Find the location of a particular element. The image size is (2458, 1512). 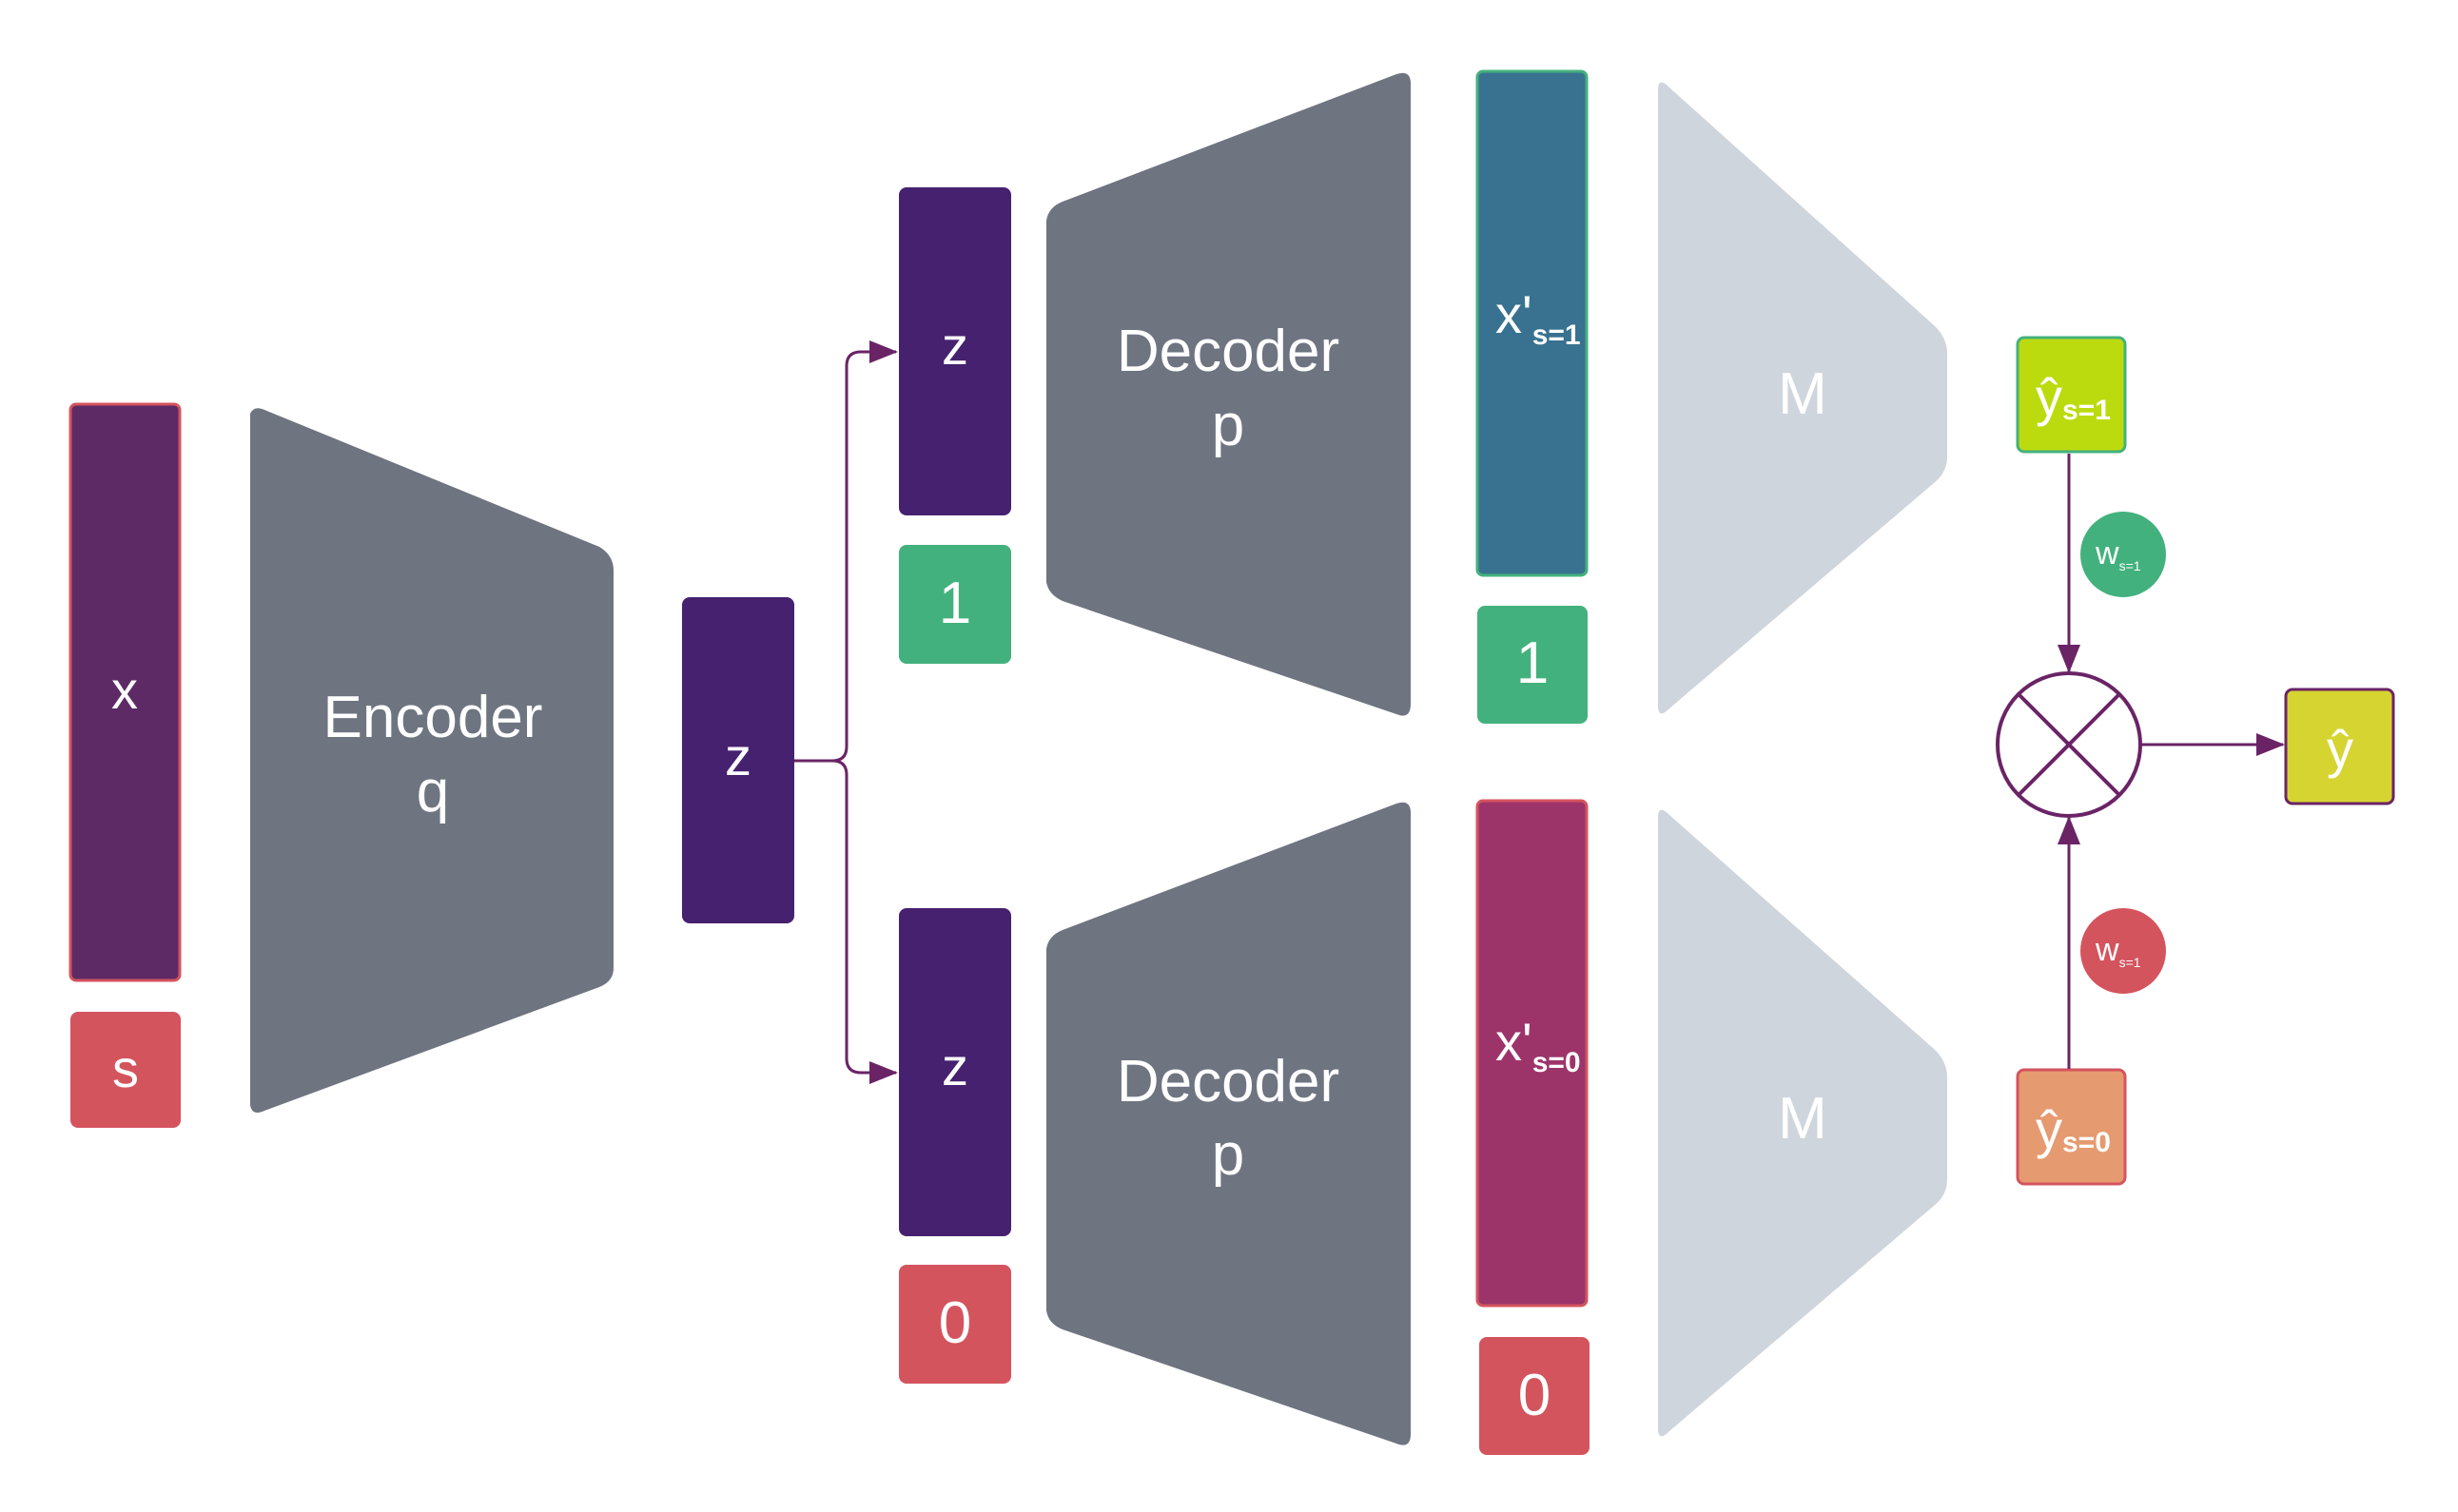

bottom-z-block: z is located at coordinates (955, 1072).